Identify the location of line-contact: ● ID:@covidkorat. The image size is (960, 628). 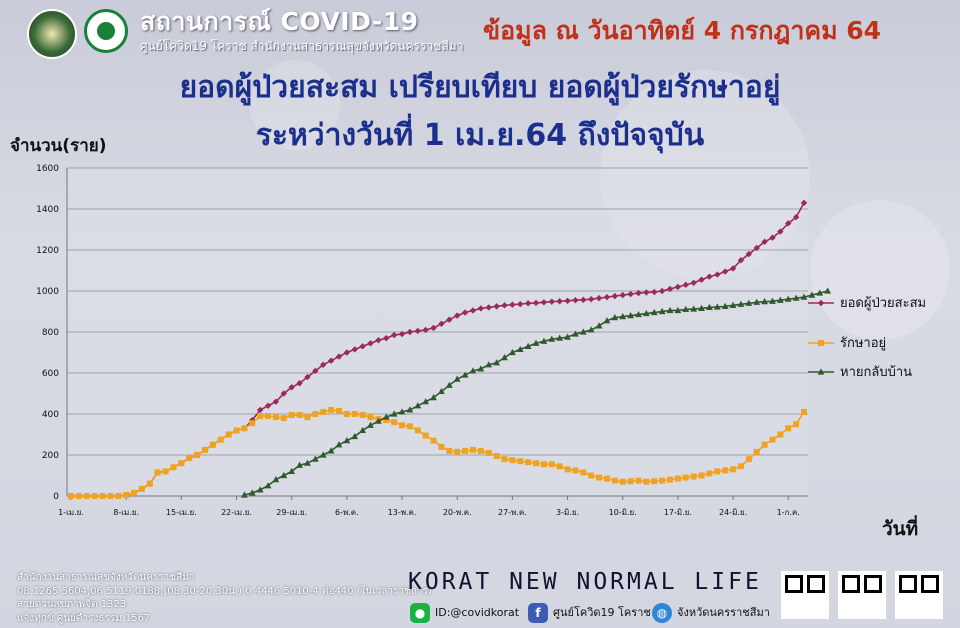
(464, 613).